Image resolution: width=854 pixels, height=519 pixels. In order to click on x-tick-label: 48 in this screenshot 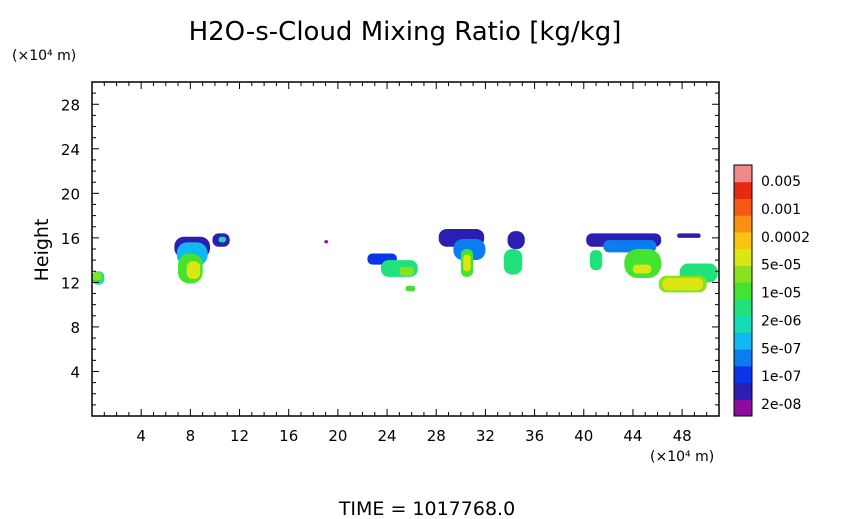, I will do `click(682, 436)`.